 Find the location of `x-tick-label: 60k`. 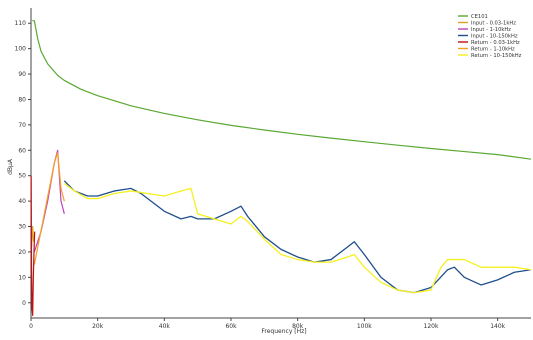

x-tick-label: 60k is located at coordinates (231, 326).